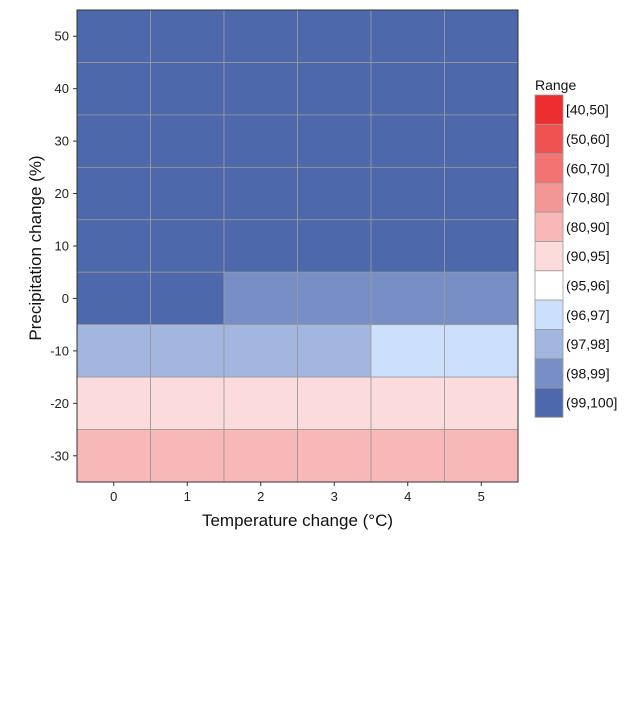 This screenshot has height=715, width=642. Describe the element at coordinates (334, 496) in the screenshot. I see `x-tick-label: 3` at that location.